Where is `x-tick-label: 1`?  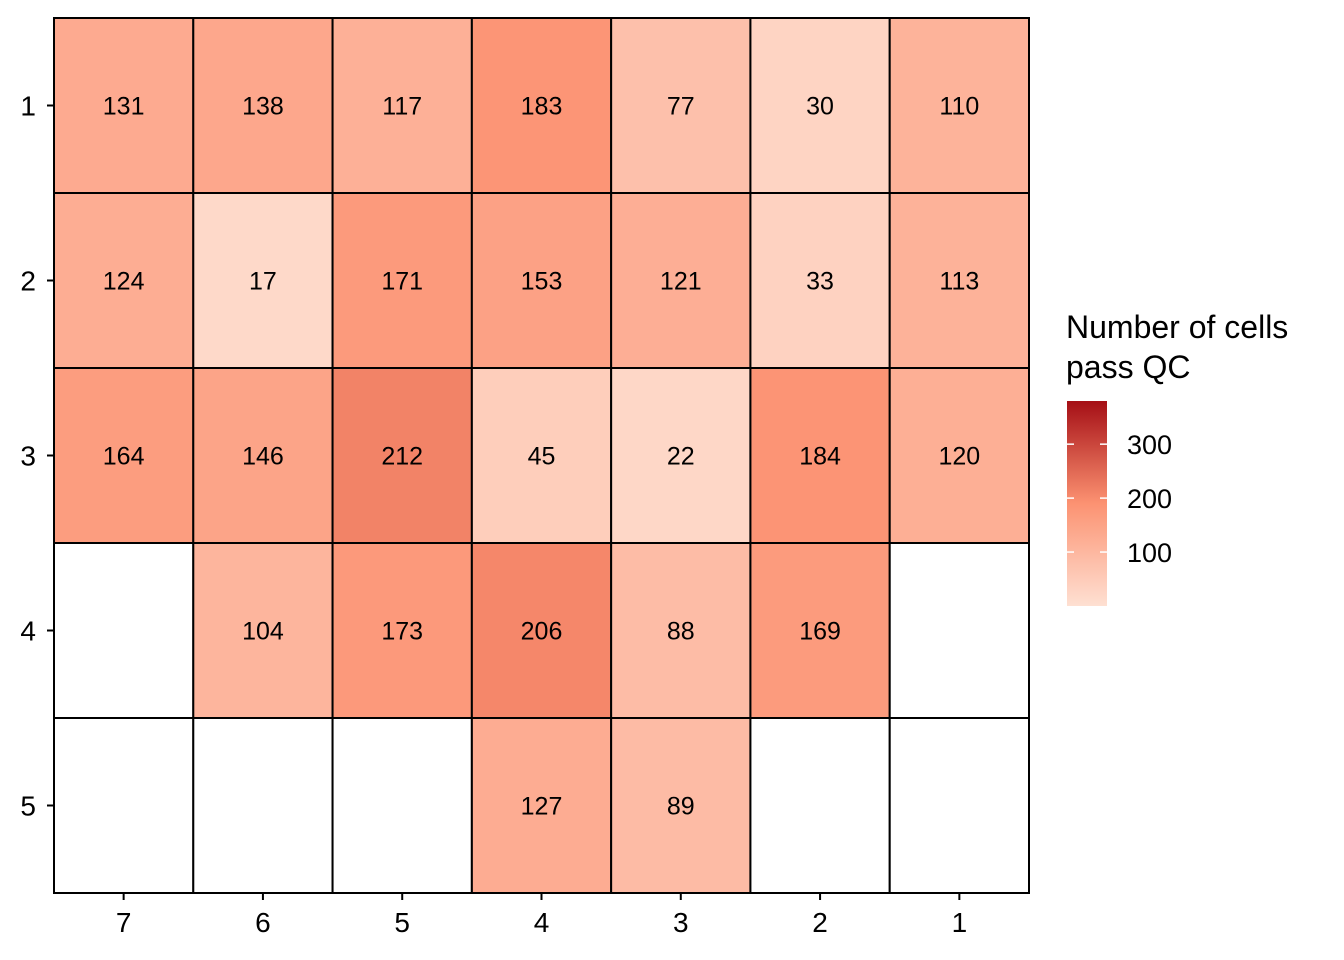 x-tick-label: 1 is located at coordinates (960, 922).